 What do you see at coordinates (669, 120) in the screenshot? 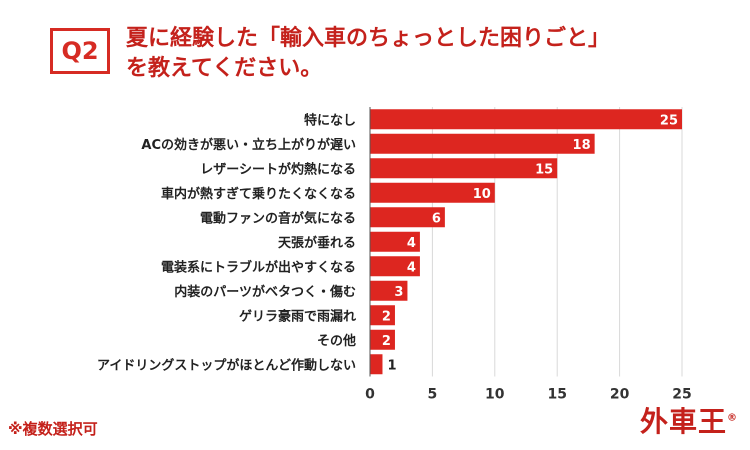
I see `value-label-0: 25` at bounding box center [669, 120].